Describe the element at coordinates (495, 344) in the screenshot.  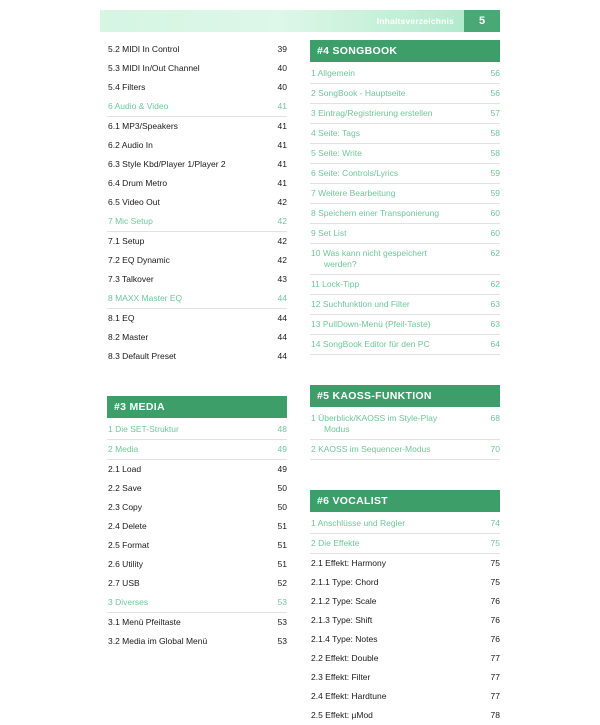
I see `toc-entry-page-number: 64` at that location.